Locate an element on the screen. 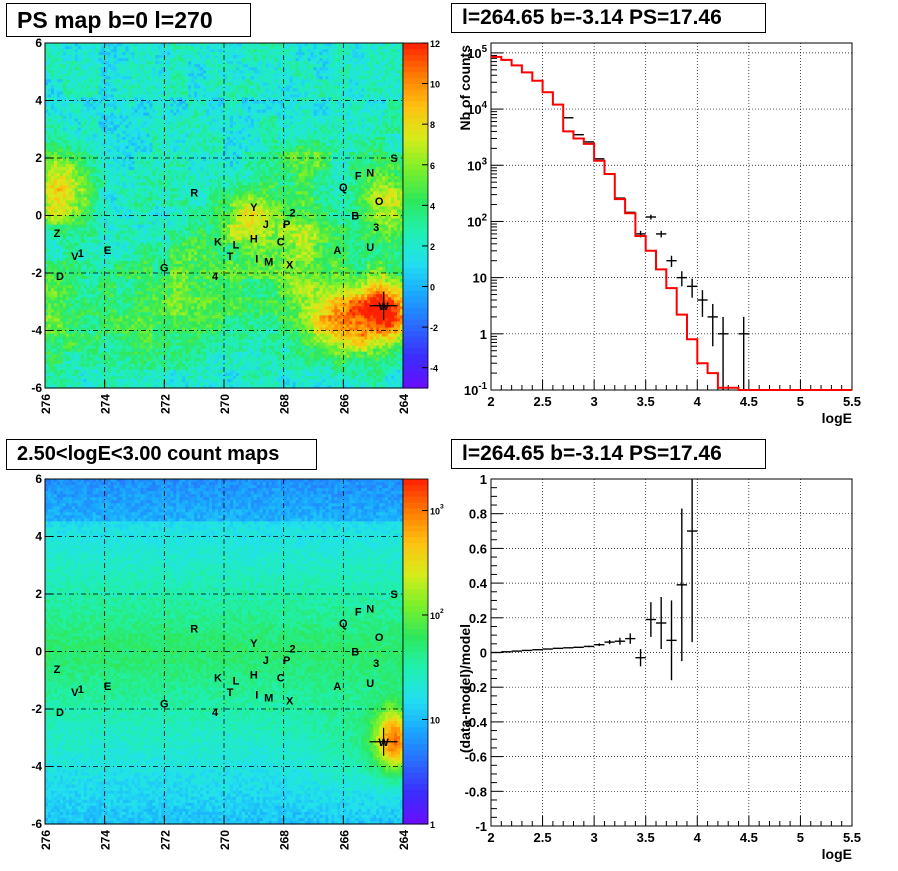  ps-colorbar: 12 10 8 6 4 2 0 -2 -4 is located at coordinates (421, 214).